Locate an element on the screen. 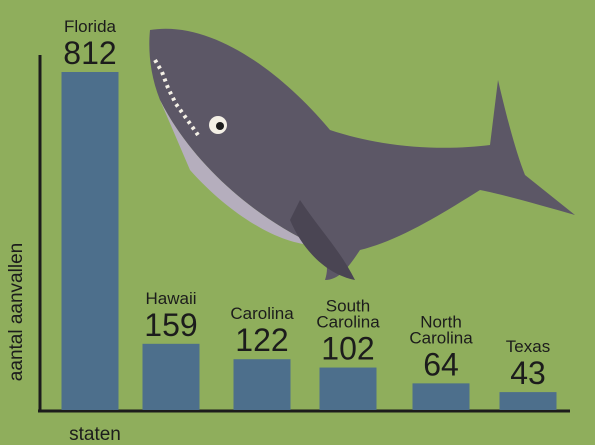 The height and width of the screenshot is (445, 595). value-label: 43 is located at coordinates (528, 373).